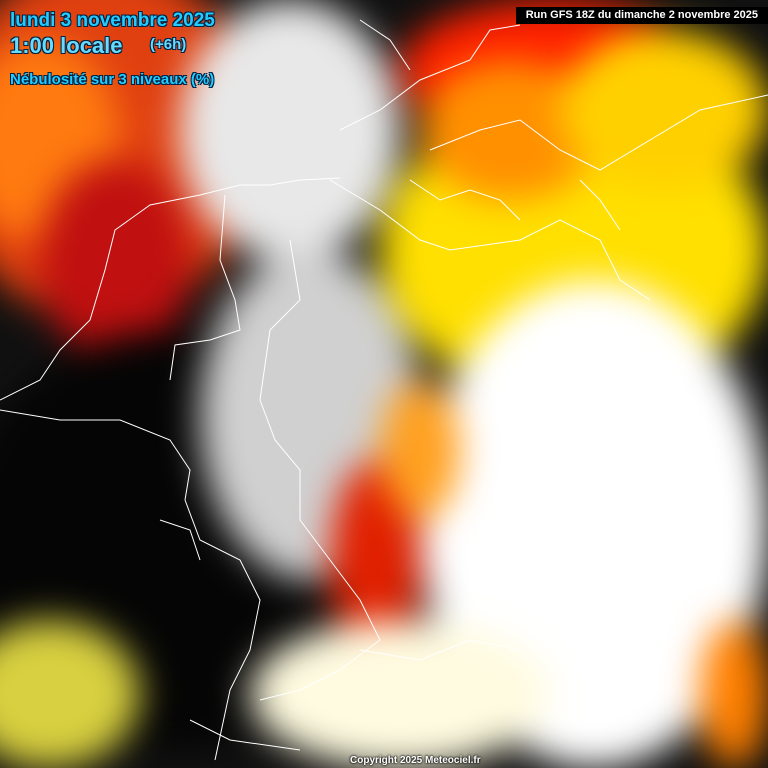 The width and height of the screenshot is (768, 768). I want to click on border-de-east, so click(320, 470).